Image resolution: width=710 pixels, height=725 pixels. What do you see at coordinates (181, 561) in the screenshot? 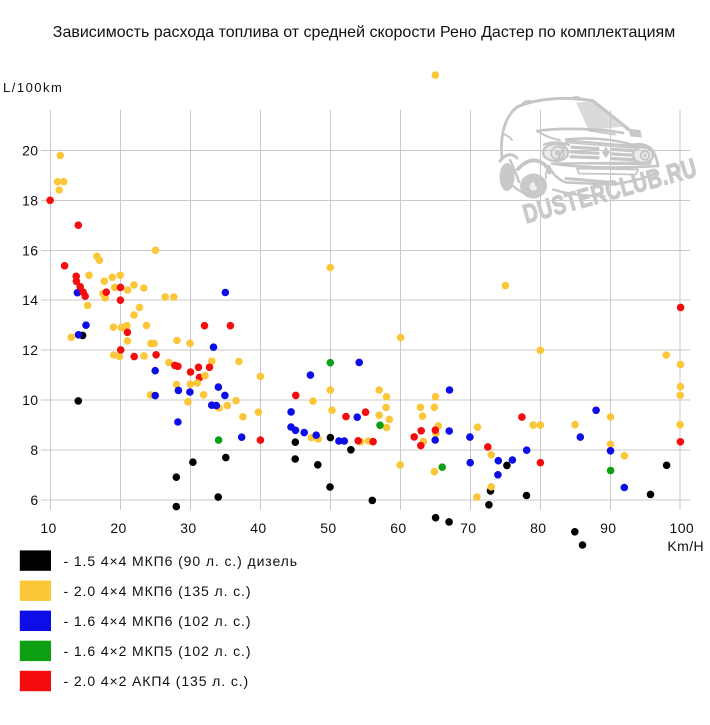
I see `svg-text:- 1.5 4×4 МКП6 (90 л. с.) дизе: - 1.5 4×4 МКП6 (90 л. с.) дизель` at bounding box center [181, 561].